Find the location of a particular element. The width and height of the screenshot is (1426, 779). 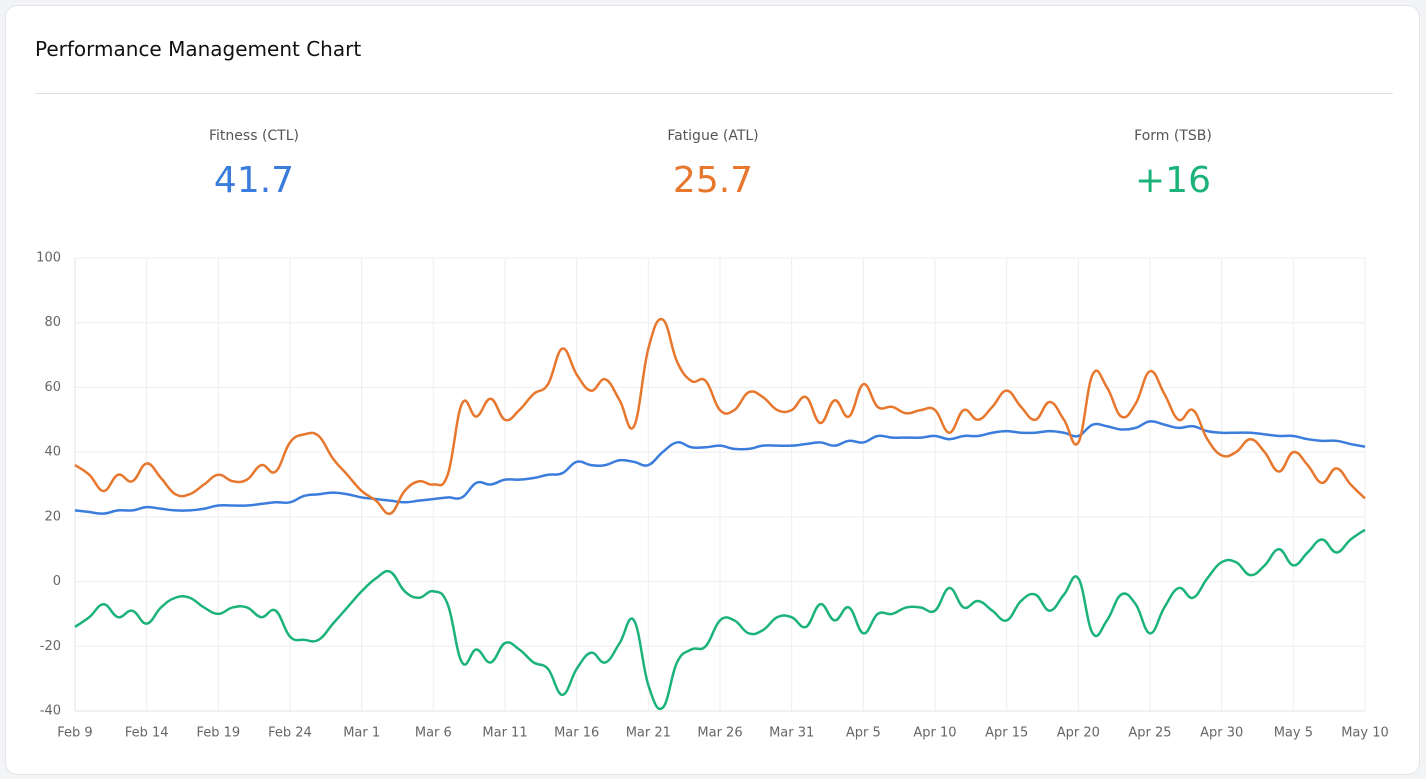

x-tick-label: Apr 20 is located at coordinates (1078, 733).